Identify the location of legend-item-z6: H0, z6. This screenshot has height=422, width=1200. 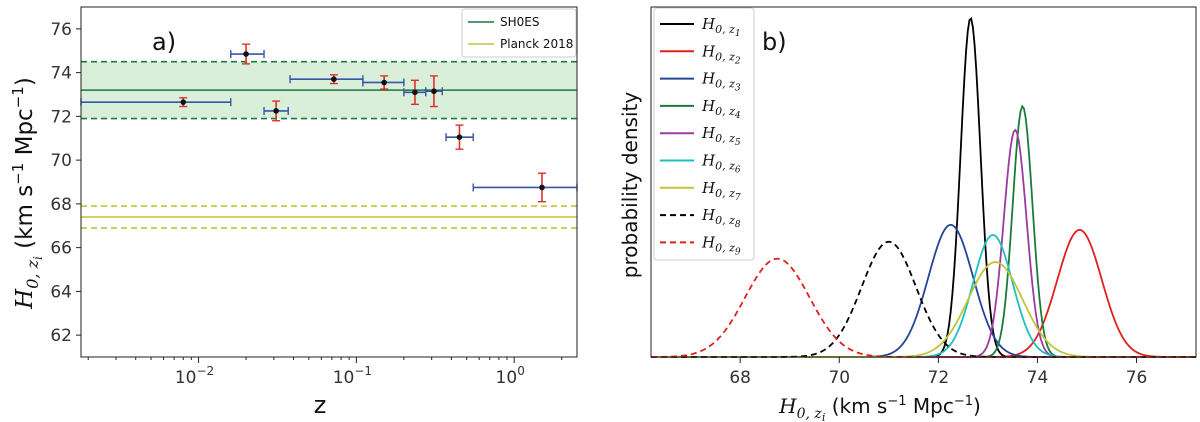
(700, 164).